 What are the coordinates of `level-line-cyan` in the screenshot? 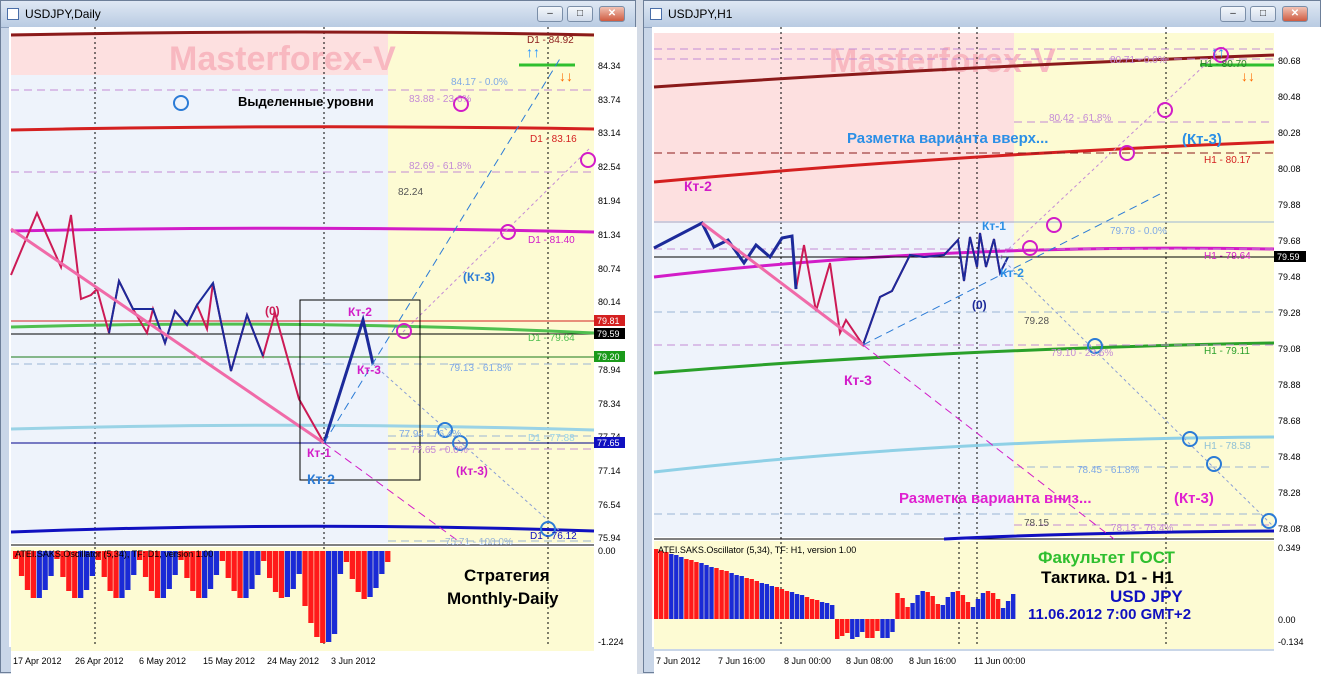 It's located at (302, 427).